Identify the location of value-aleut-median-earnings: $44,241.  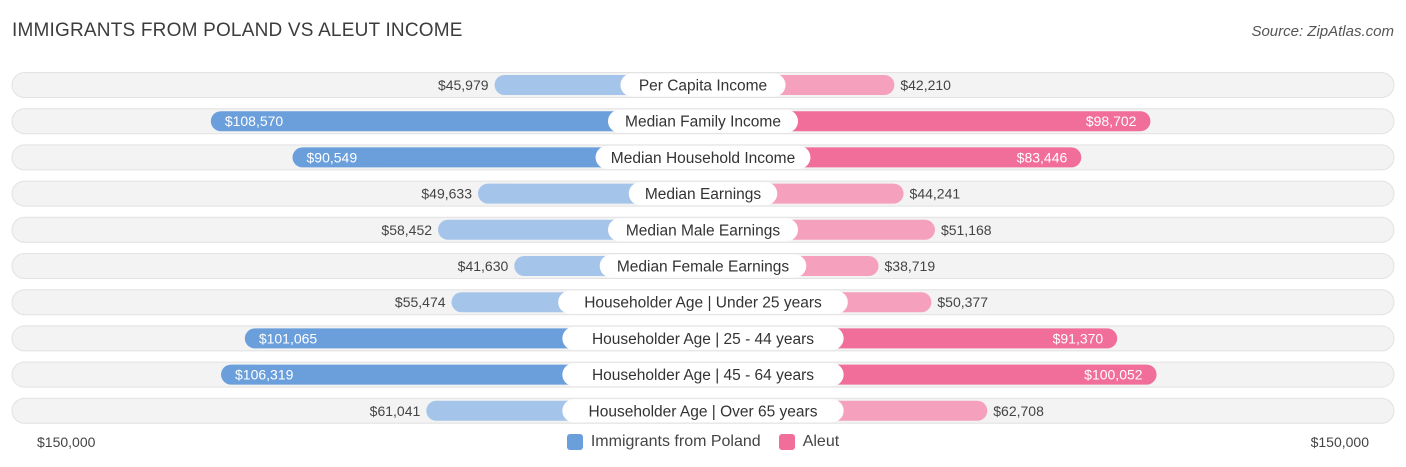
(935, 194).